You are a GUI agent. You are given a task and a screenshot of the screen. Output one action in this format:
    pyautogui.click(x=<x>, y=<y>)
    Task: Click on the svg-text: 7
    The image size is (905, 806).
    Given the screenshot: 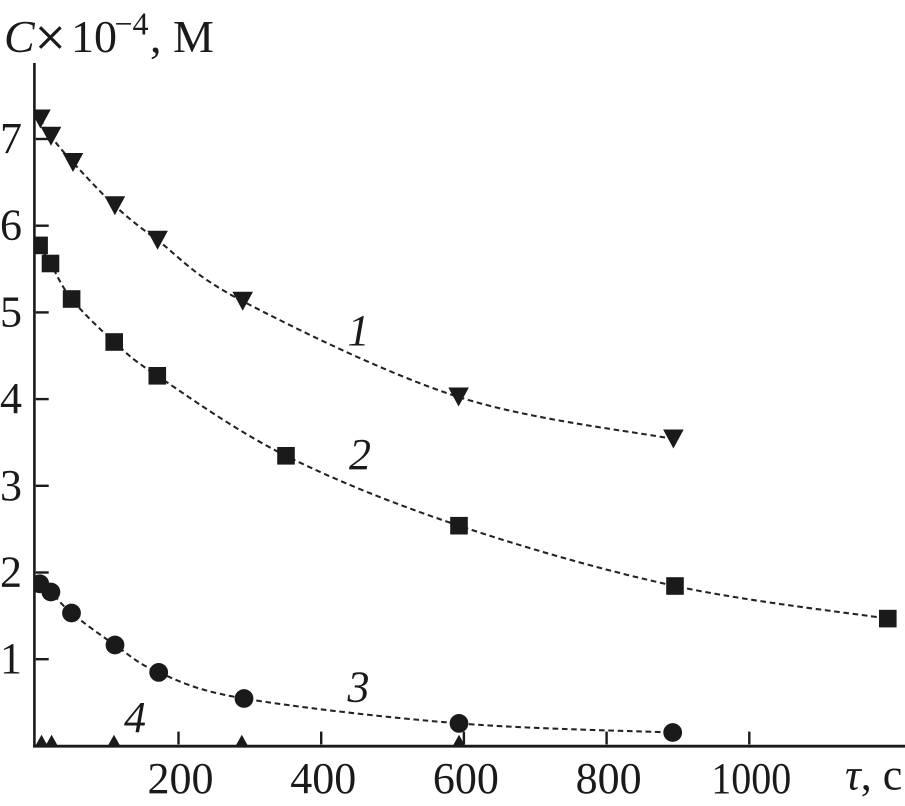 What is the action you would take?
    pyautogui.click(x=11, y=138)
    